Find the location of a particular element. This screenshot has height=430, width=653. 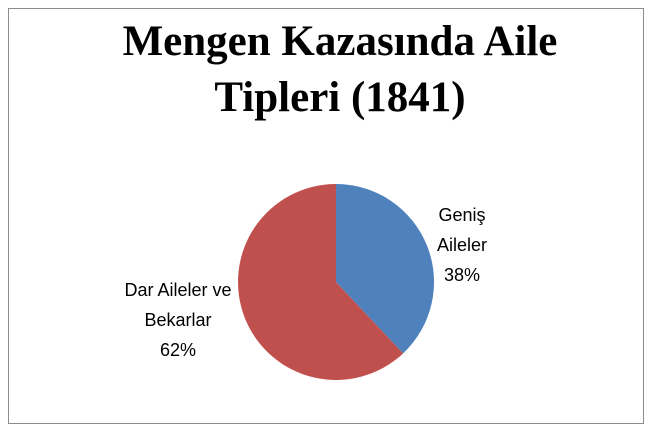

data-label-box: Geniş Aileler 38% is located at coordinates (462, 245).